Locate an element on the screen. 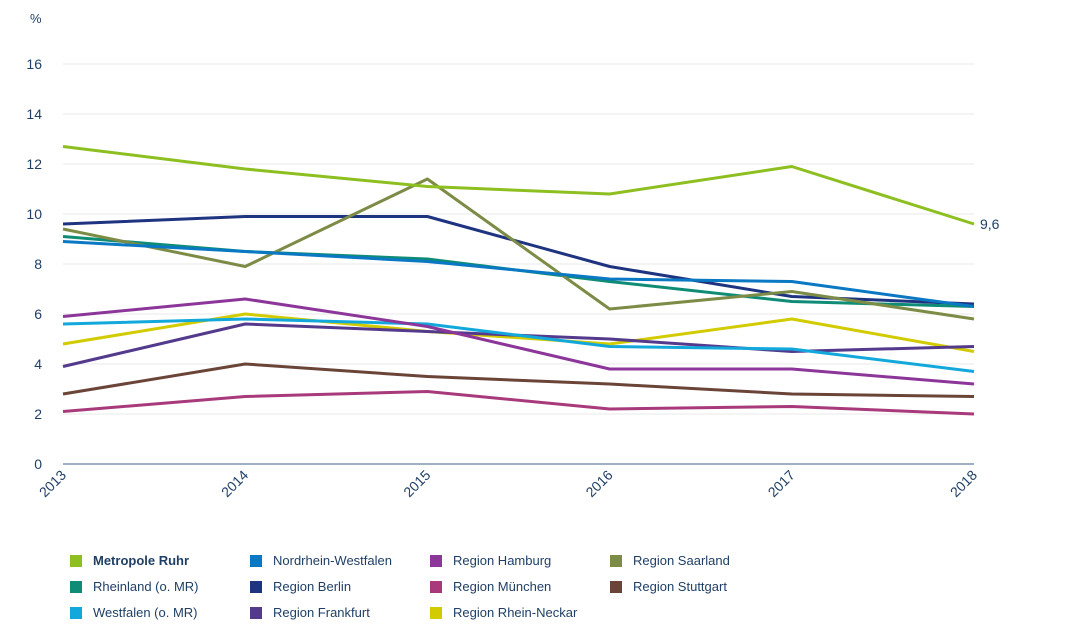 The image size is (1080, 632). y-tick-label: 4 is located at coordinates (38, 364).